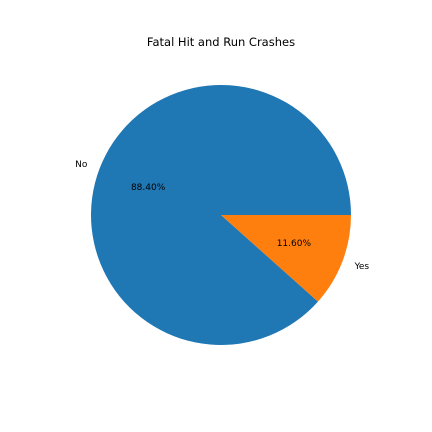  What do you see at coordinates (294, 244) in the screenshot?
I see `pct-label-yes: 11.60%` at bounding box center [294, 244].